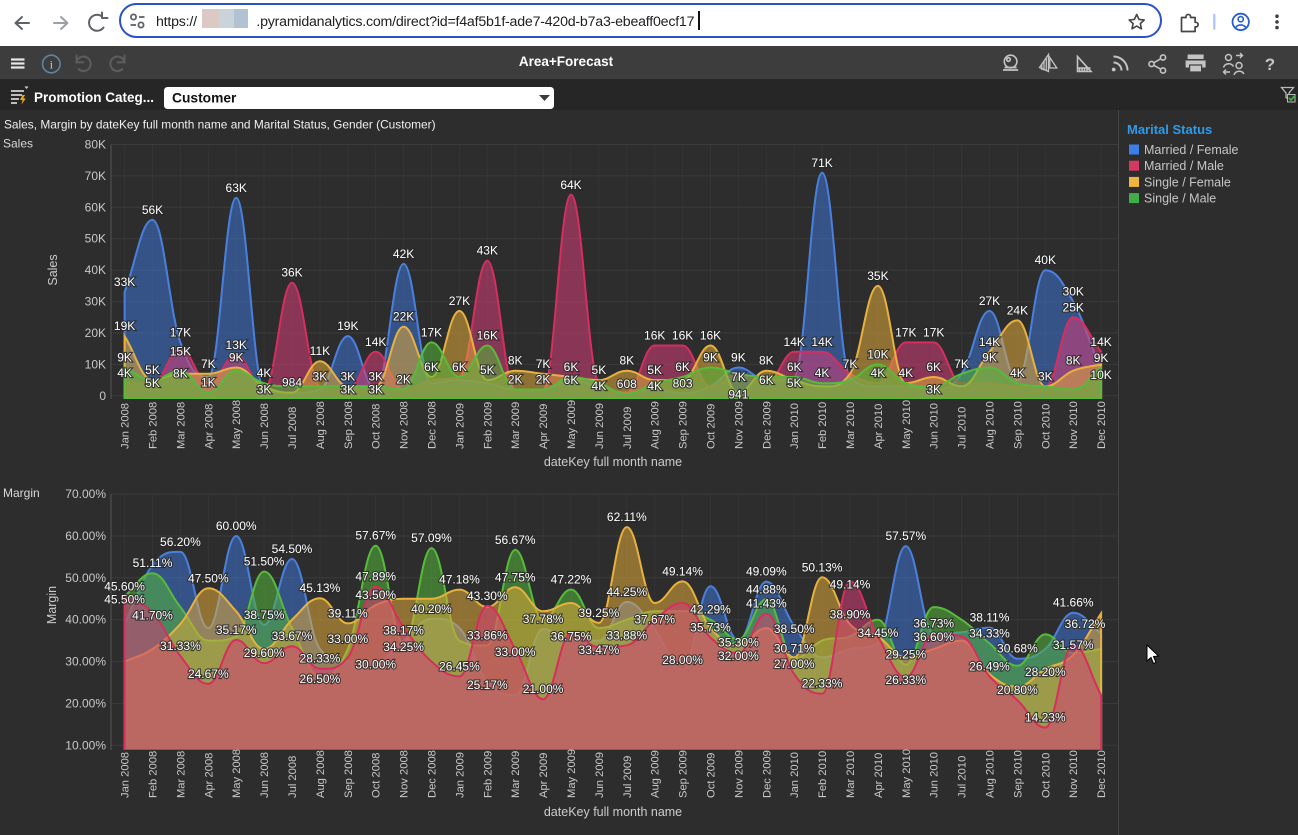 This screenshot has height=835, width=1298. What do you see at coordinates (1017, 649) in the screenshot?
I see `svg-text: 30.68%` at bounding box center [1017, 649].